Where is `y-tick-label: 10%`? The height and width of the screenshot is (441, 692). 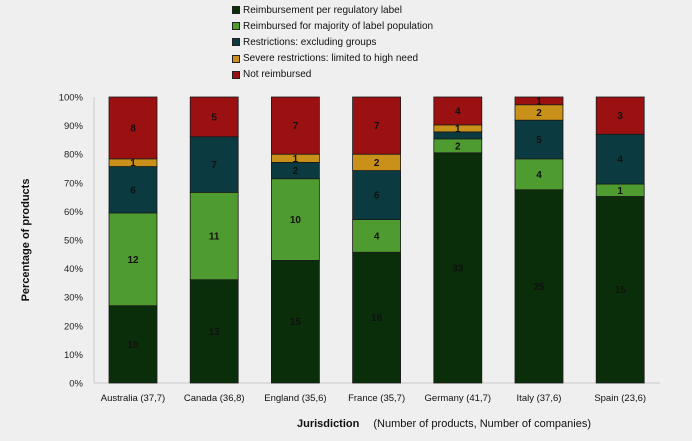
y-tick-label: 10% is located at coordinates (74, 355).